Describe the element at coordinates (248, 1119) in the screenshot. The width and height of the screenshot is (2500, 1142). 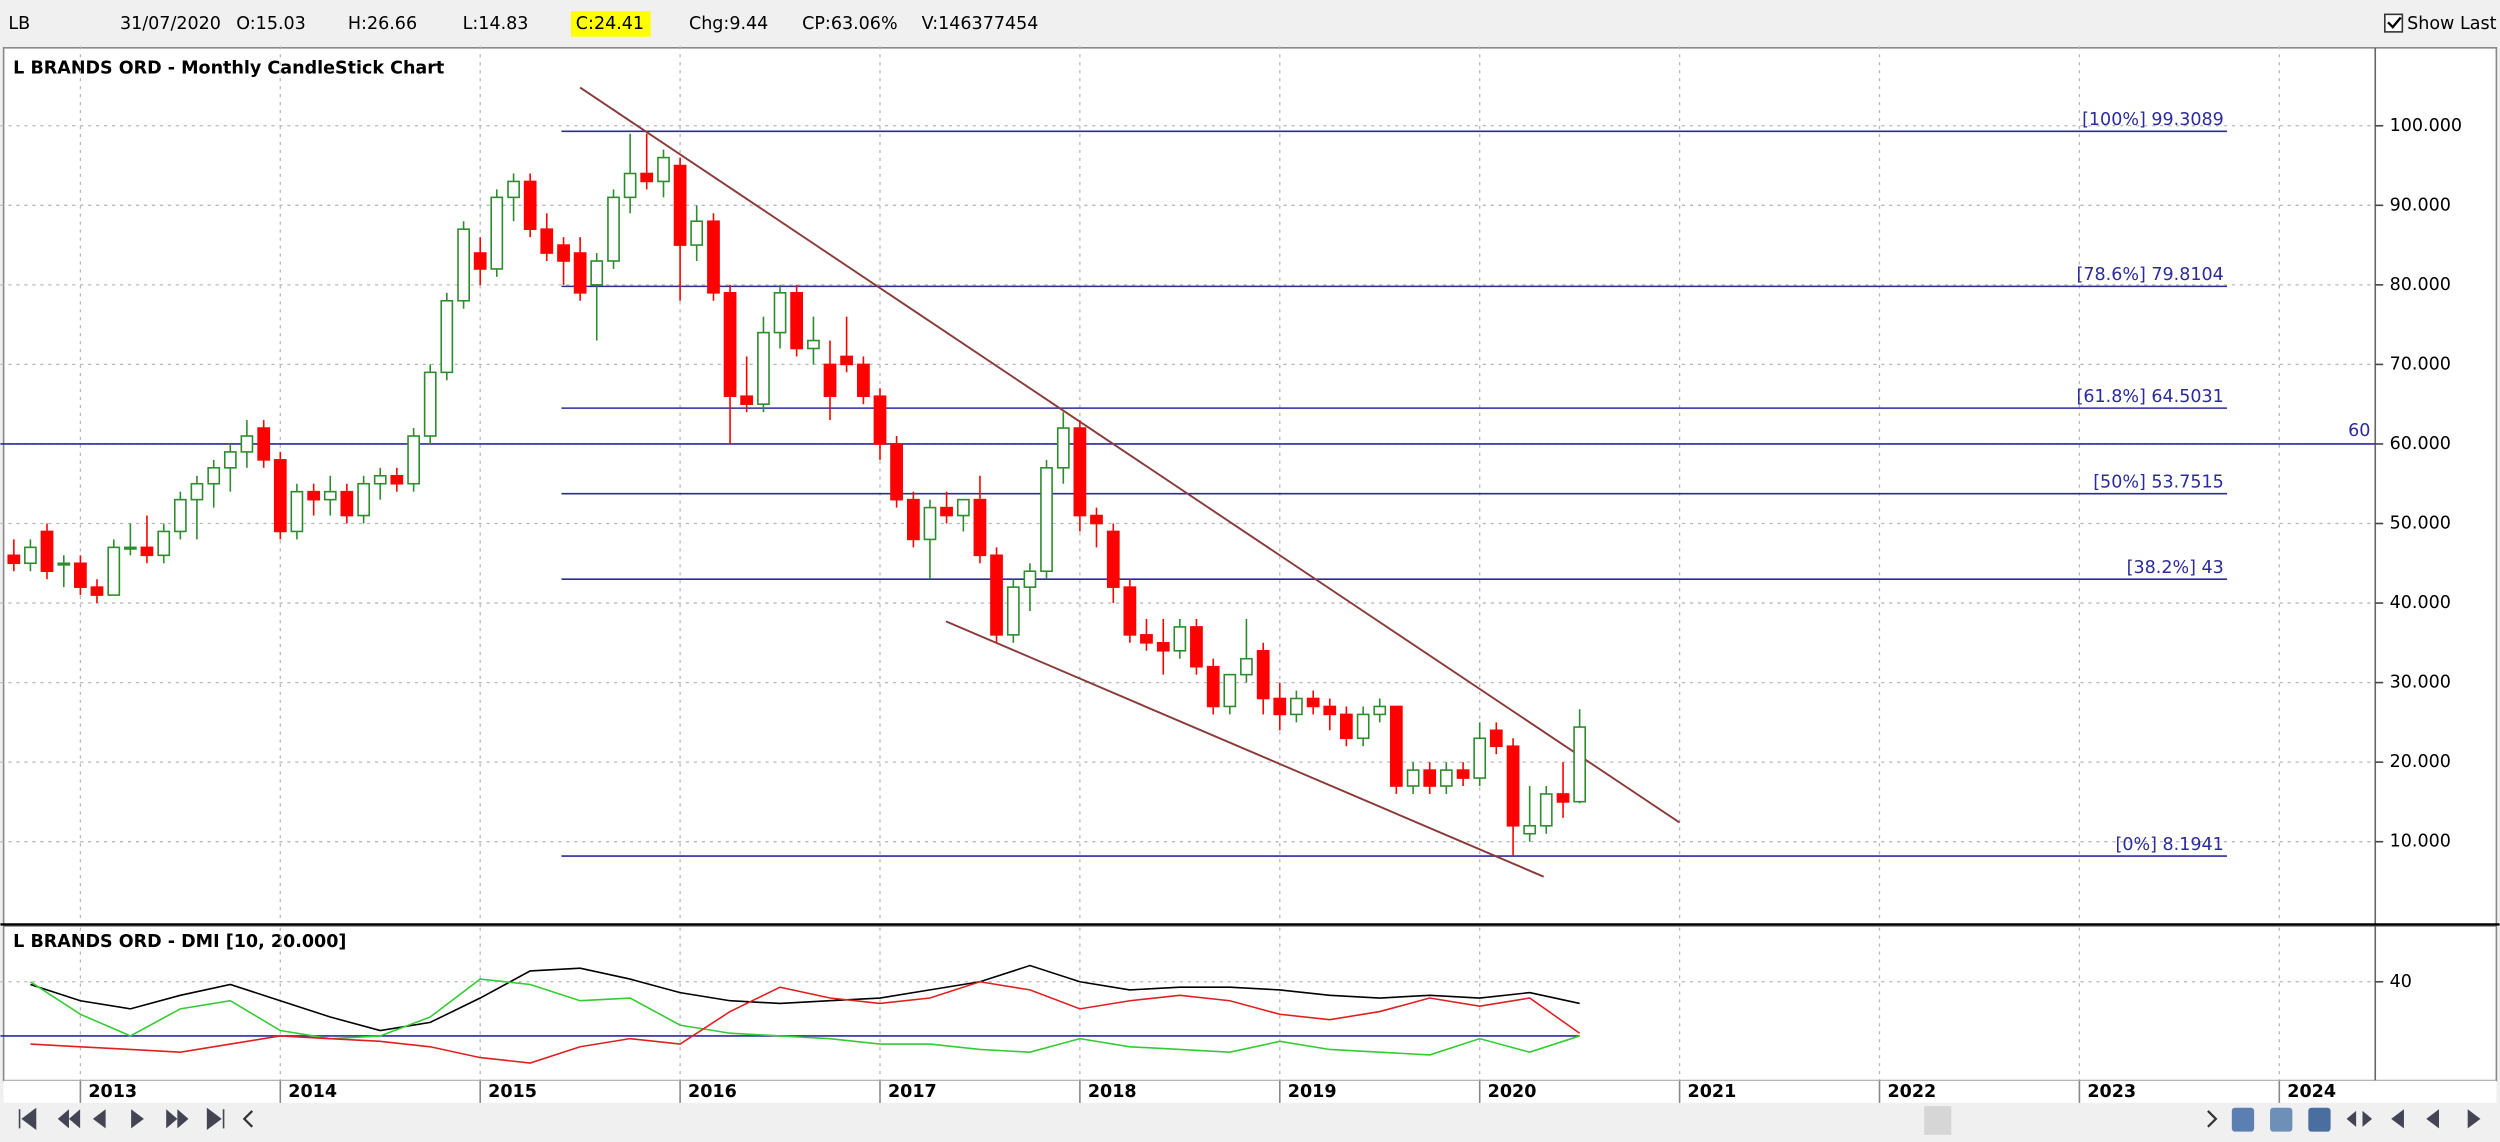
I see `scroll-left` at that location.